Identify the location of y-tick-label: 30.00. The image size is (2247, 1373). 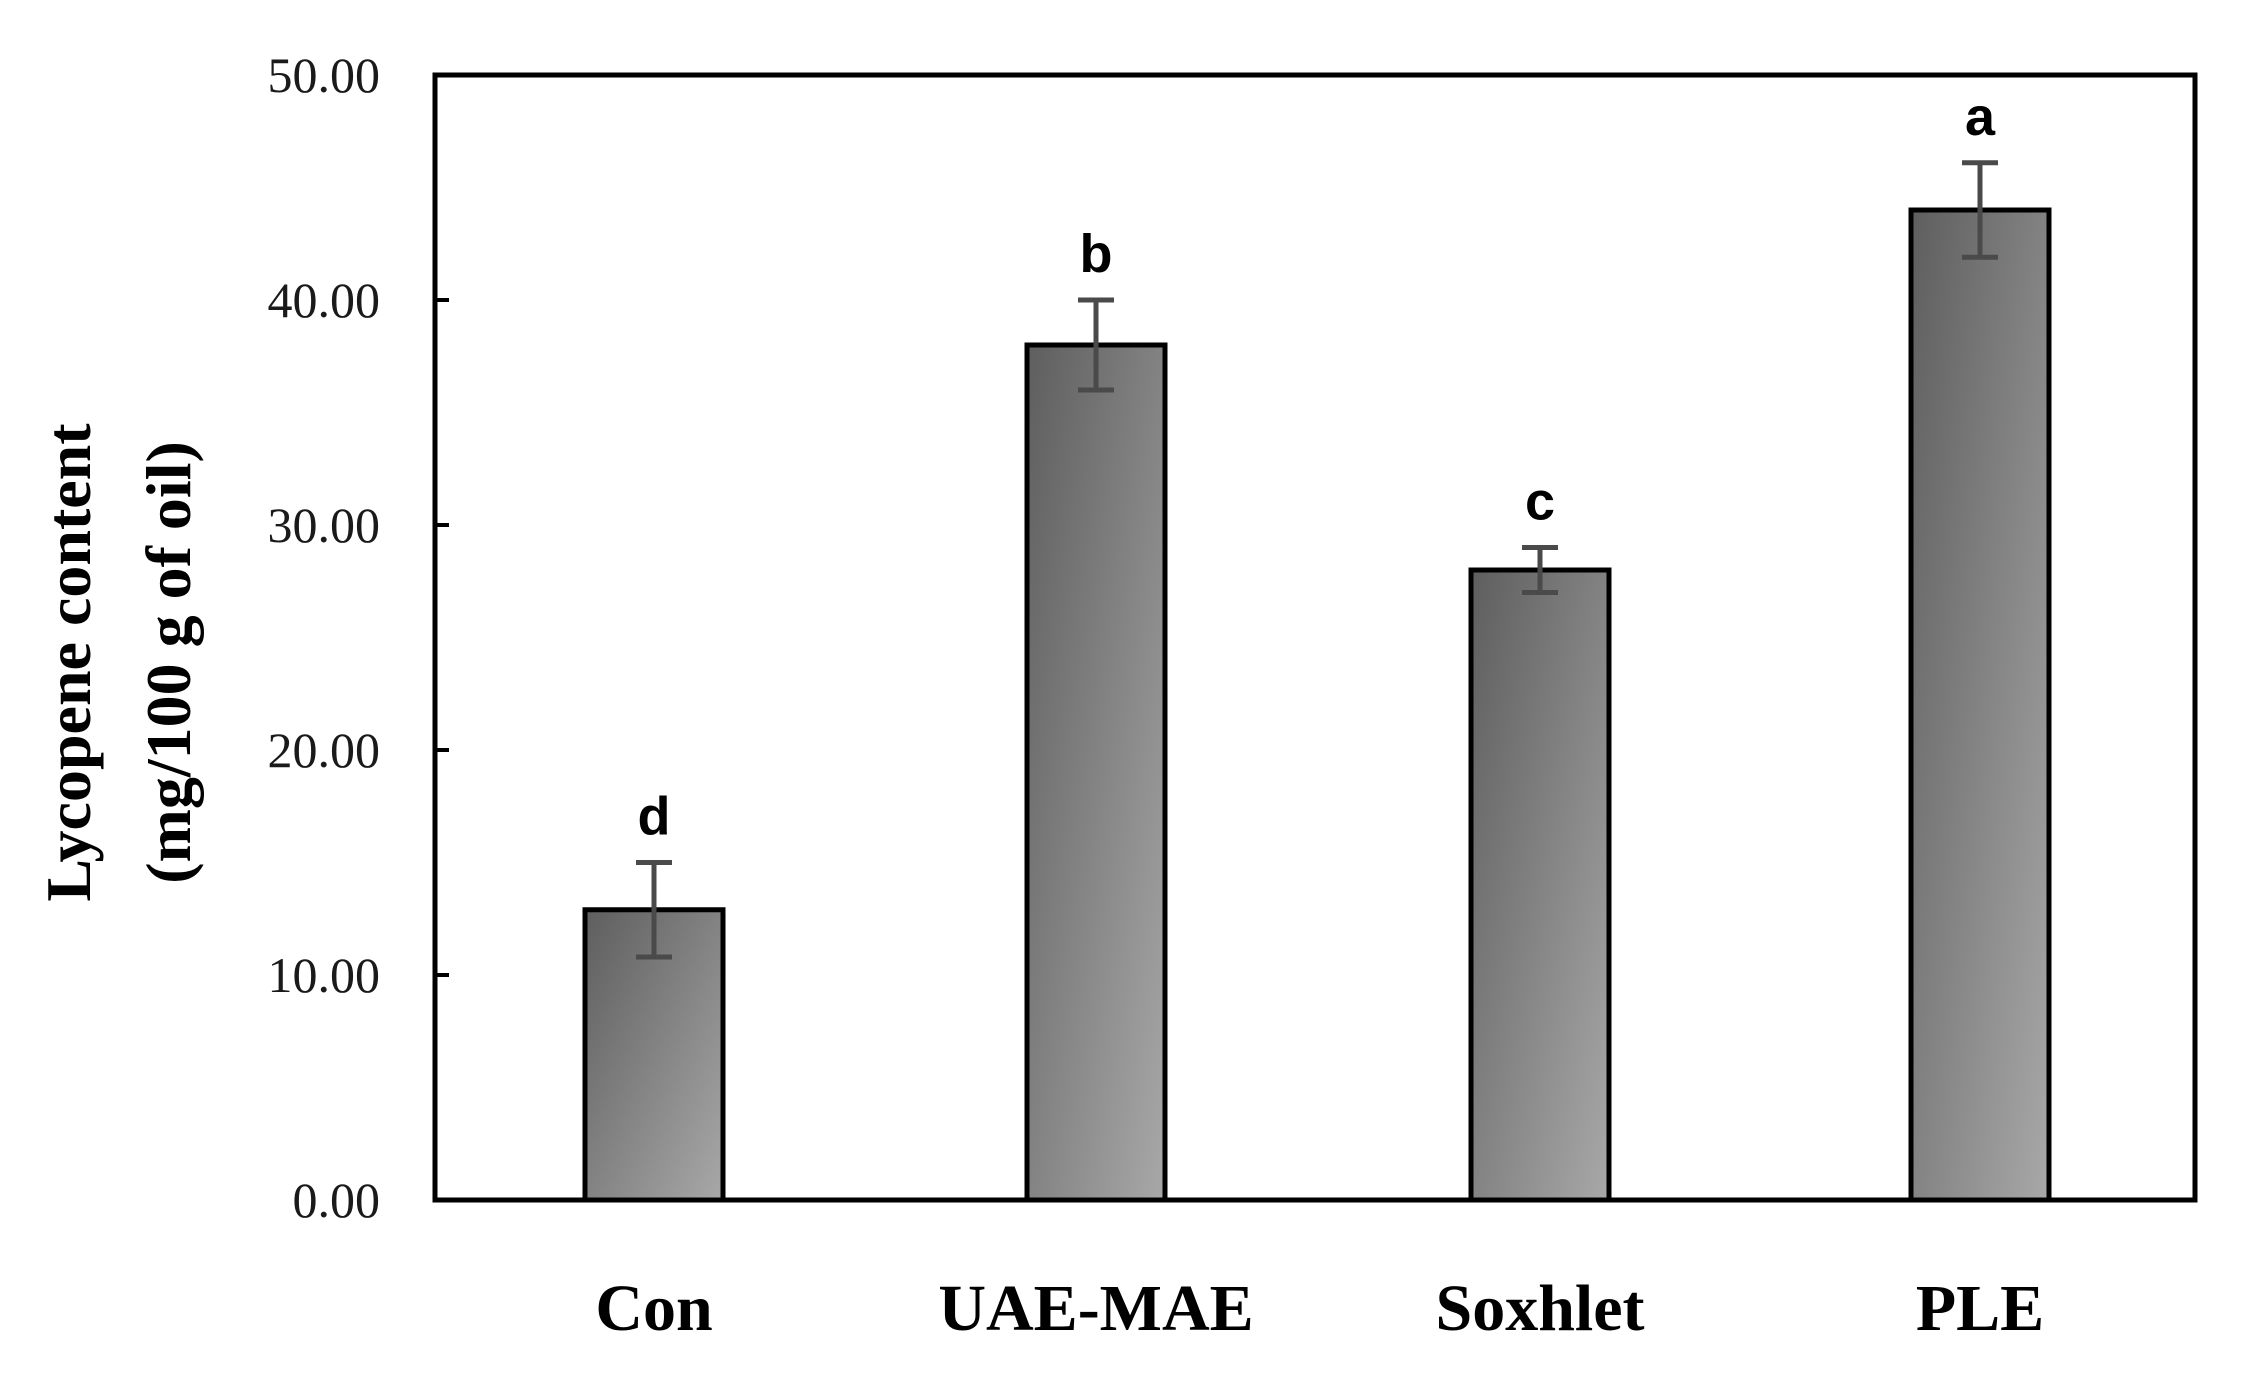
(324, 525).